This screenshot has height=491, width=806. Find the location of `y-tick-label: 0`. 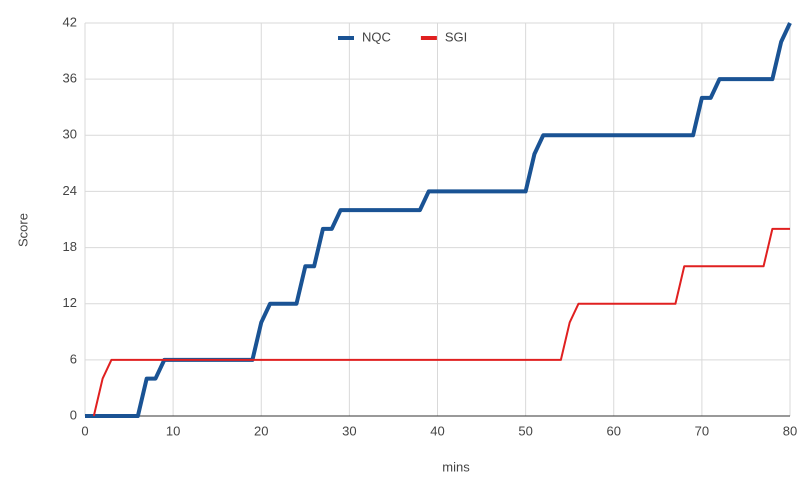

y-tick-label: 0 is located at coordinates (73, 414).